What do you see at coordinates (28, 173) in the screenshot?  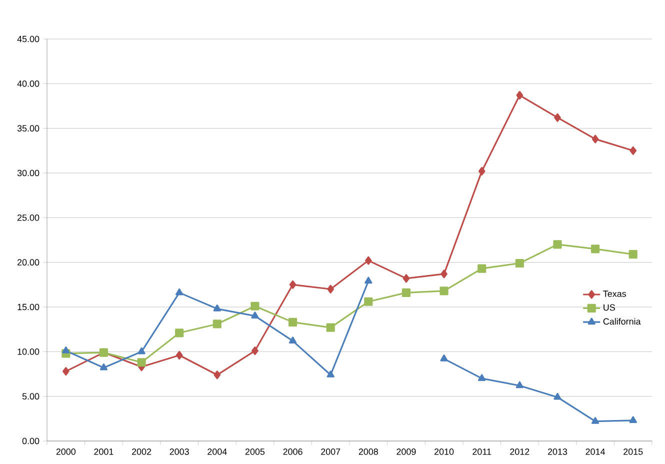 I see `y-tick-label: 30.00` at bounding box center [28, 173].